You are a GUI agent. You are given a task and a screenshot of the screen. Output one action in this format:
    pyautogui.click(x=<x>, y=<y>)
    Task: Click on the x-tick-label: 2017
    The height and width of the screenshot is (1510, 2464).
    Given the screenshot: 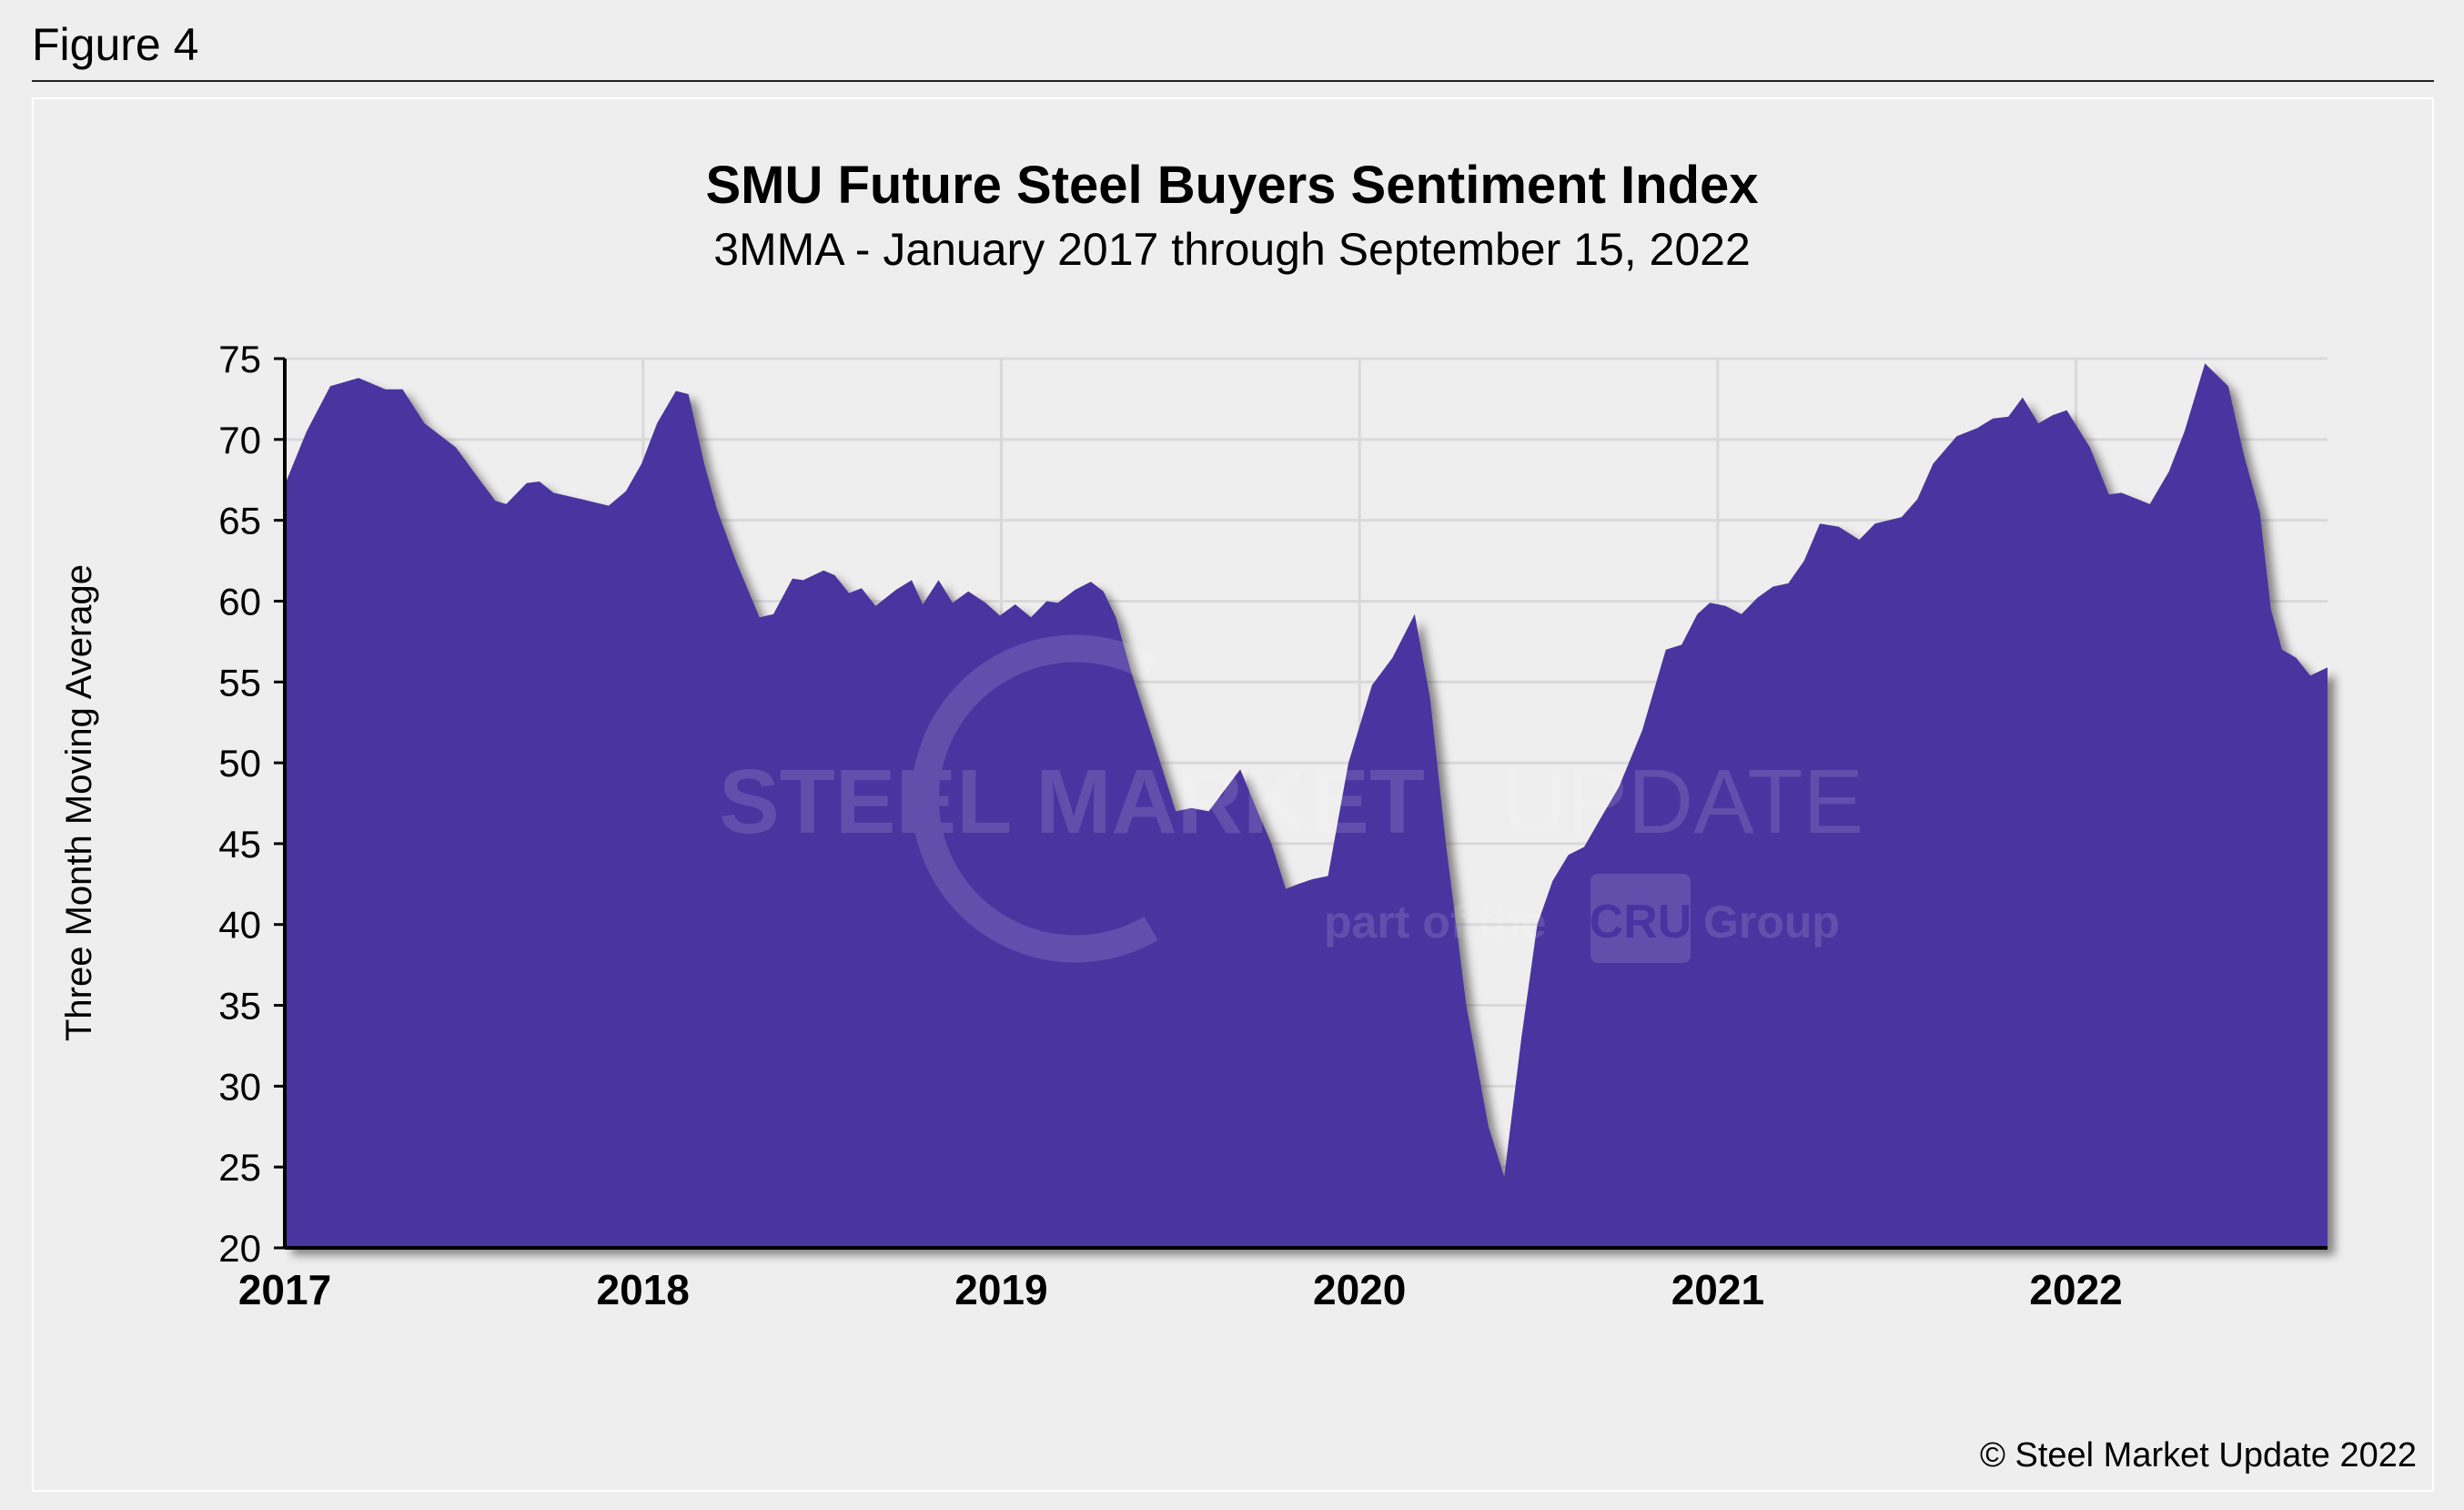 What is the action you would take?
    pyautogui.click(x=284, y=1289)
    